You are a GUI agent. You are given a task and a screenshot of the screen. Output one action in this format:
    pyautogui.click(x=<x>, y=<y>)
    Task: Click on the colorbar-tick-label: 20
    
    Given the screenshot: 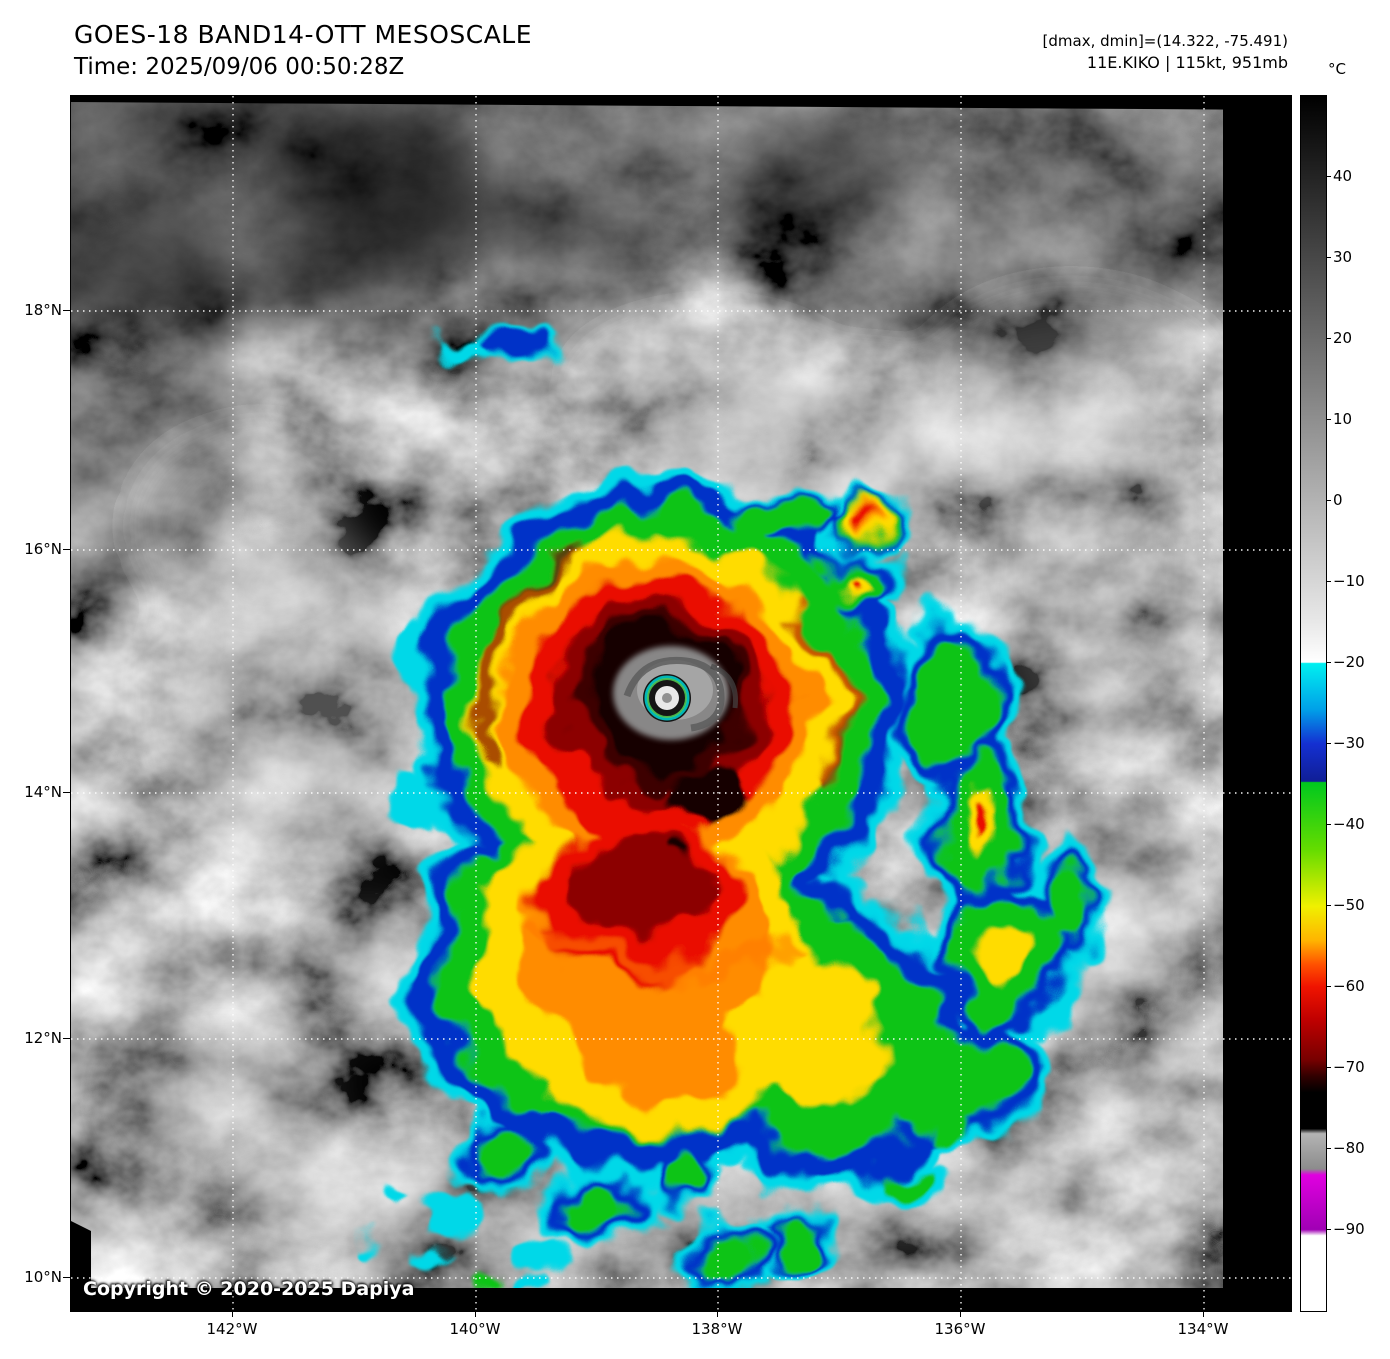 What is the action you would take?
    pyautogui.click(x=1343, y=338)
    